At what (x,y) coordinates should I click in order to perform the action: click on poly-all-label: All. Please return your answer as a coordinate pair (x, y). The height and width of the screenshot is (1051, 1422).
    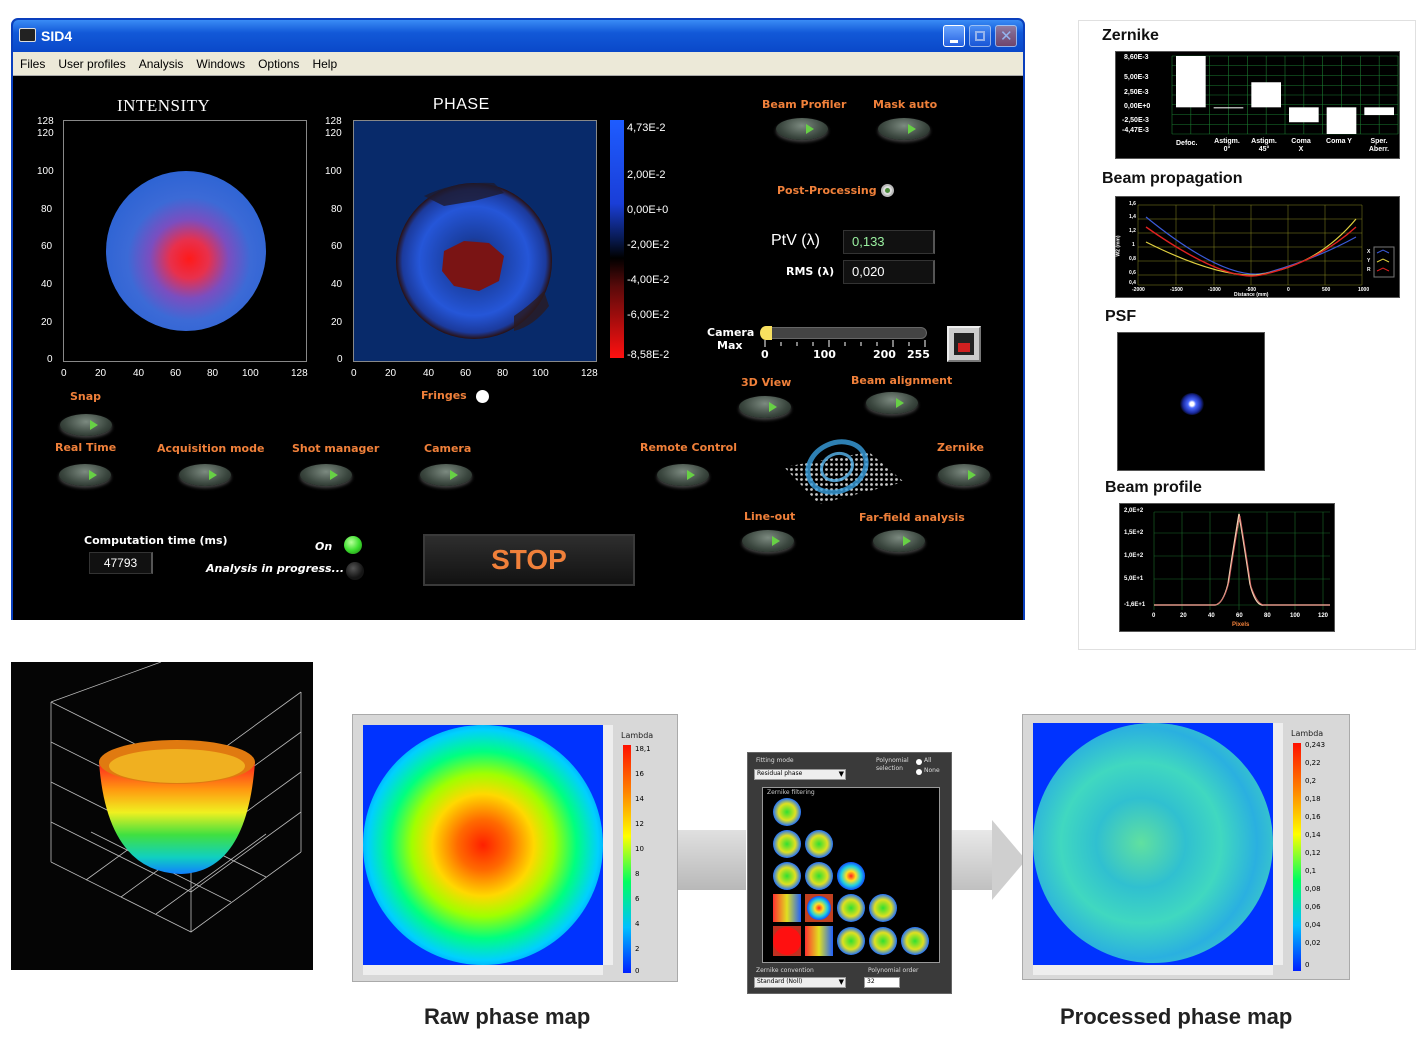
    Looking at the image, I should click on (928, 760).